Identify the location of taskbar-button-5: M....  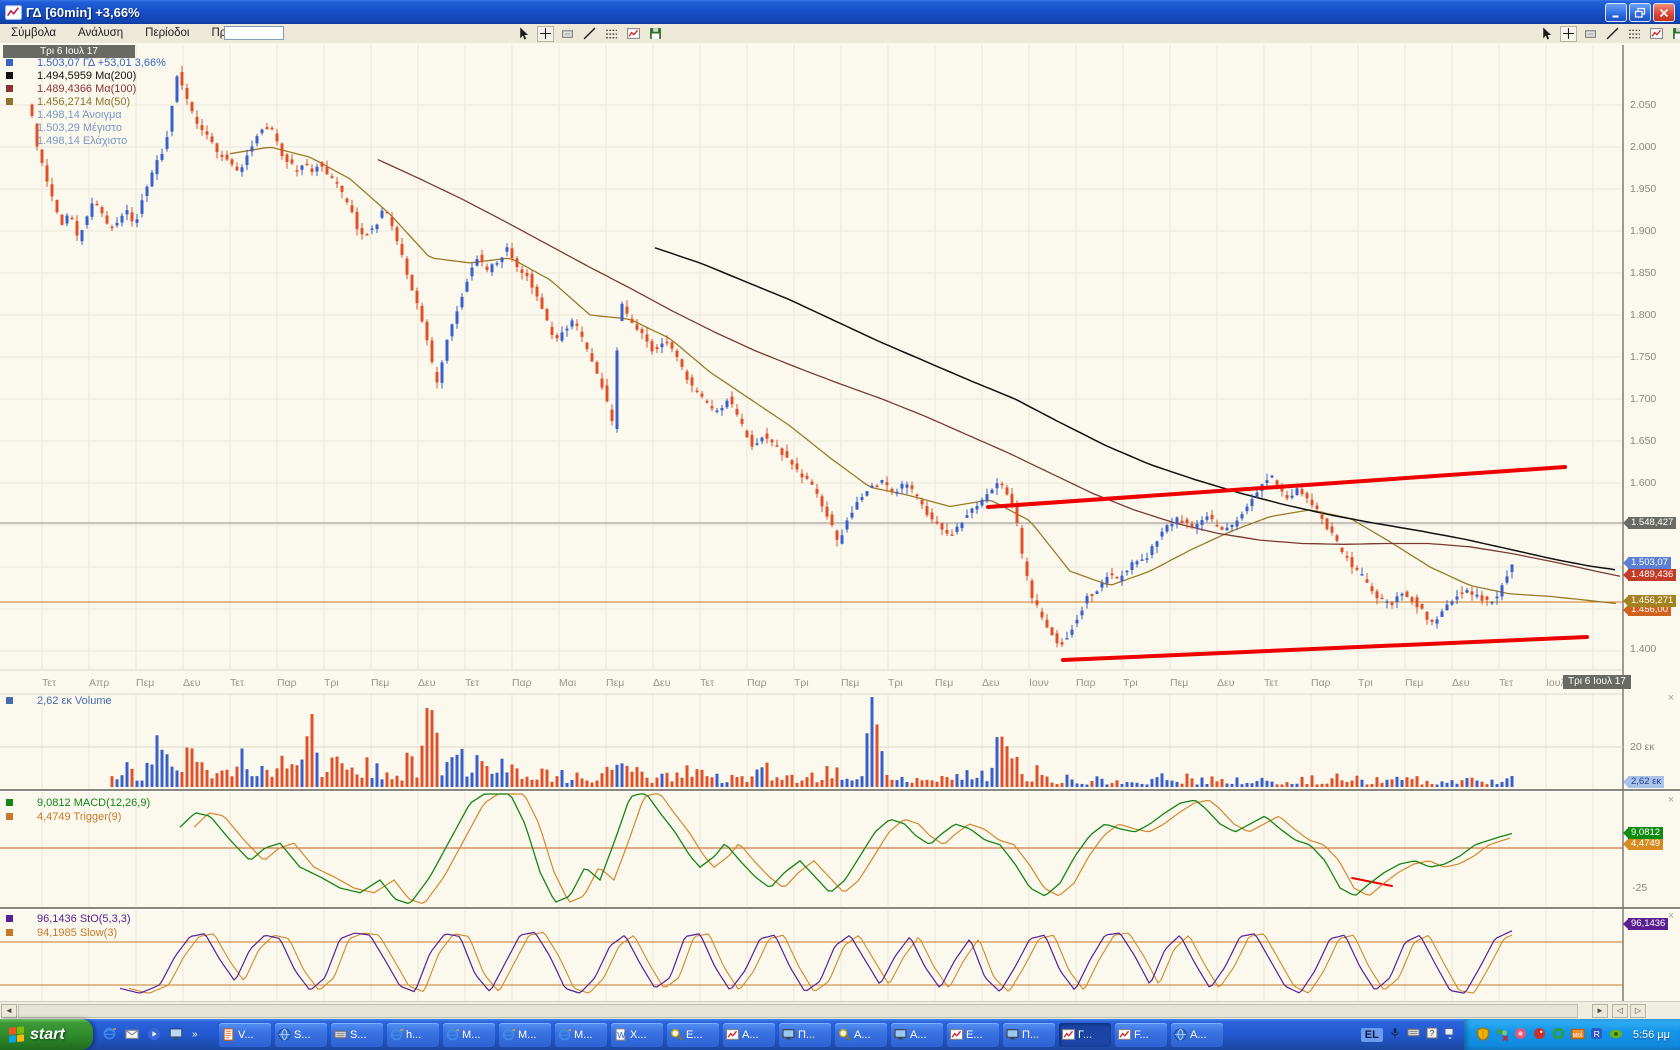
(525, 1034).